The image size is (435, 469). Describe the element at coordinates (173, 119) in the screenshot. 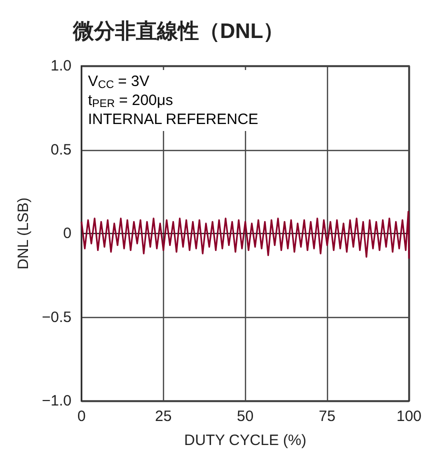

I see `annotation: INTERNAL REFERENCE` at that location.